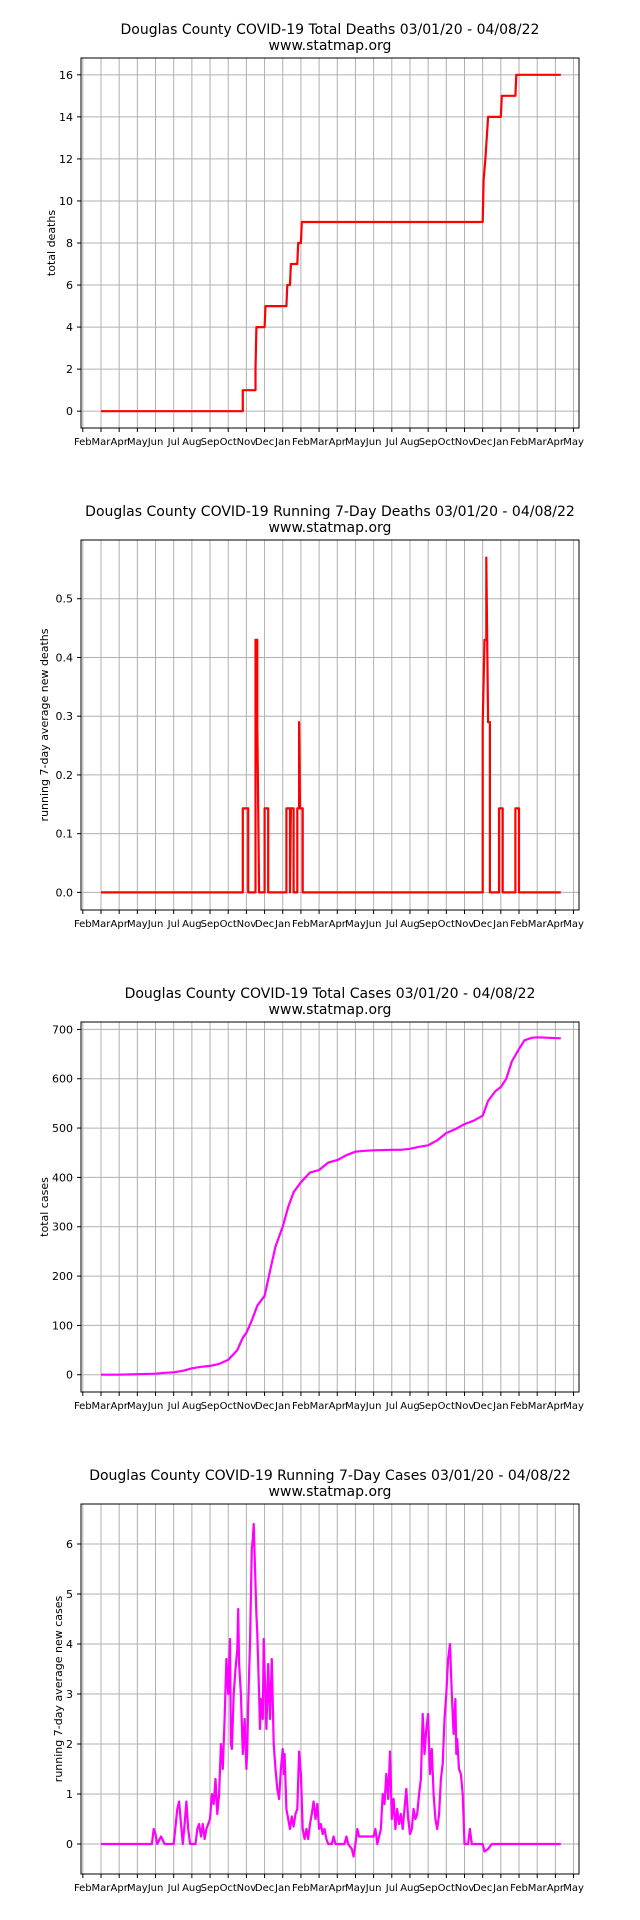 The width and height of the screenshot is (640, 1920). Describe the element at coordinates (62, 1128) in the screenshot. I see `y-tick-label: 500` at that location.